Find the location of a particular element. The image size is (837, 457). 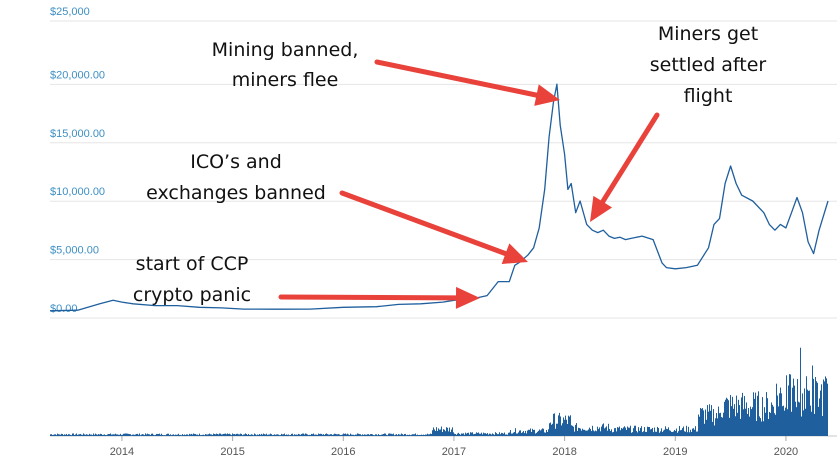

x-tick-label: 2018 is located at coordinates (564, 451).